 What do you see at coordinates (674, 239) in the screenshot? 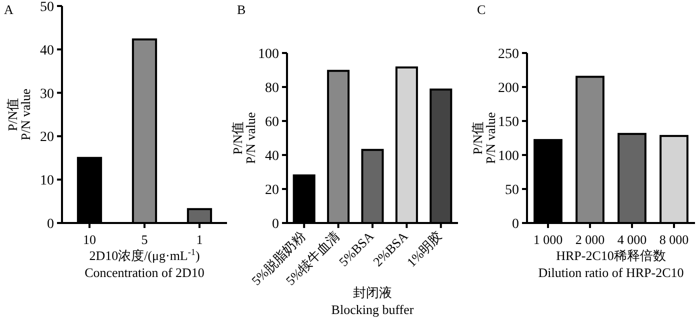
I see `x-tick-label: 8 000` at bounding box center [674, 239].